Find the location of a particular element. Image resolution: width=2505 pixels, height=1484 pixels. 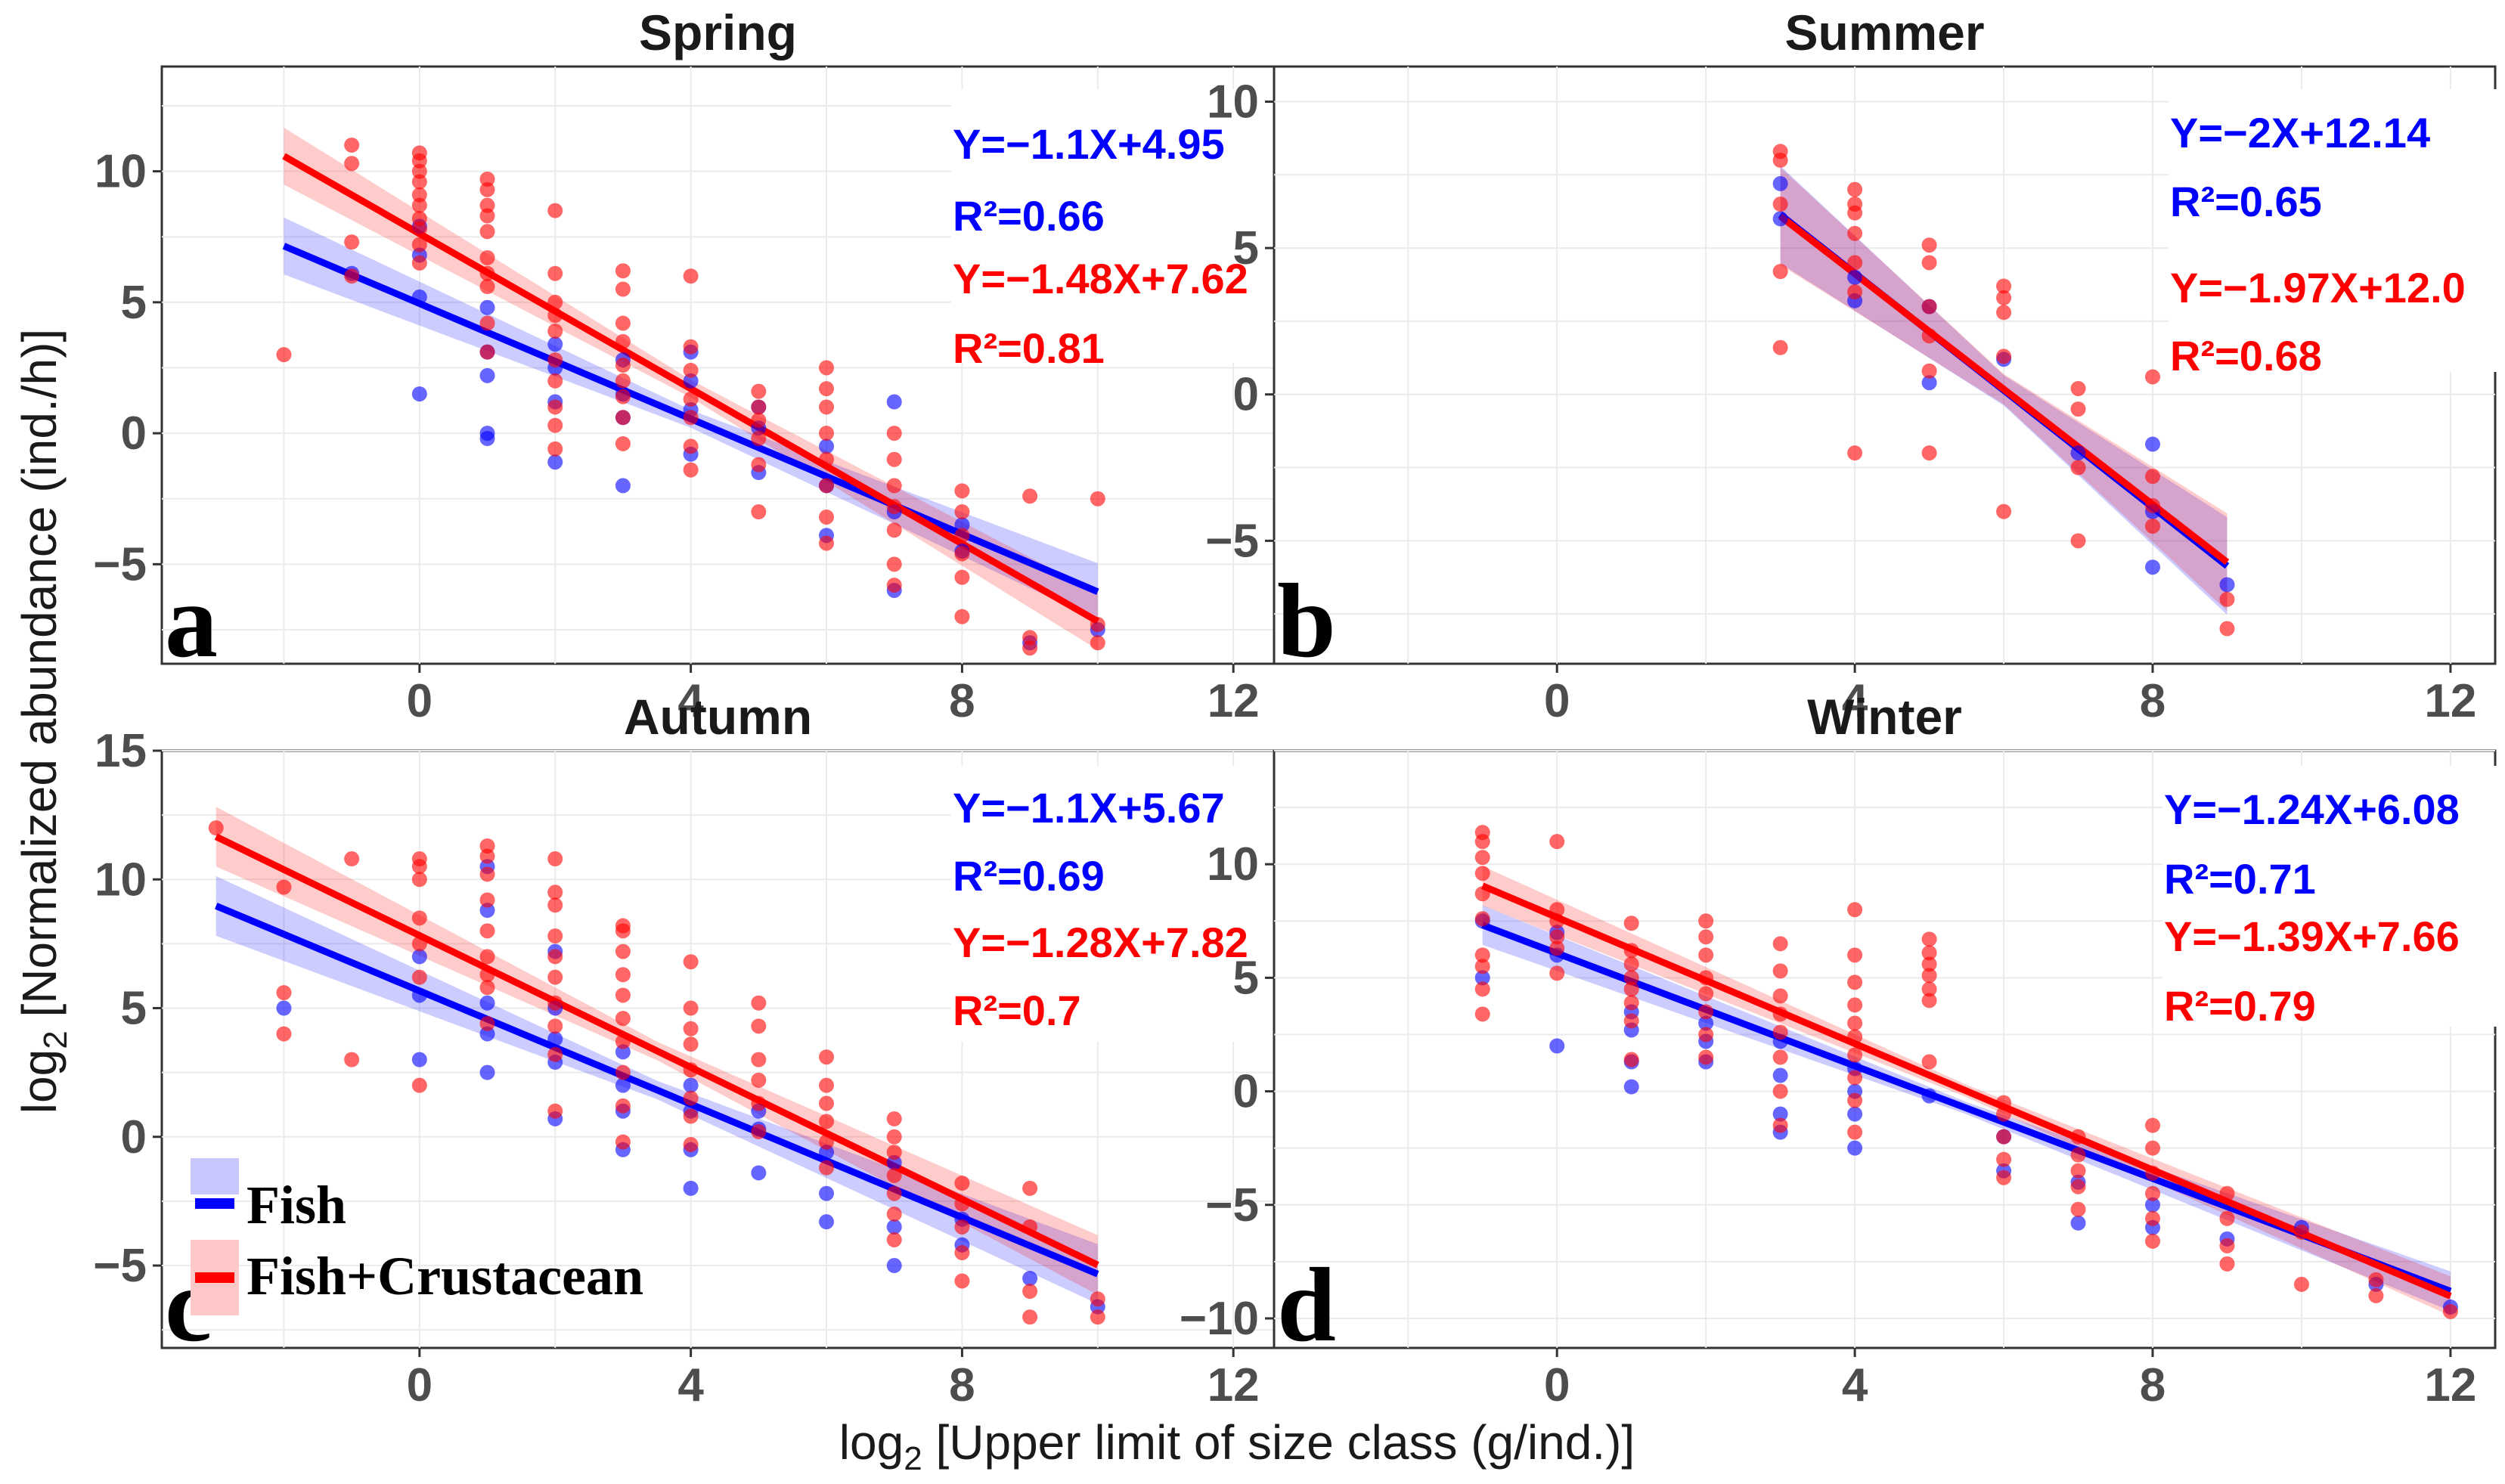

equation-box is located at coordinates (2333, 896).